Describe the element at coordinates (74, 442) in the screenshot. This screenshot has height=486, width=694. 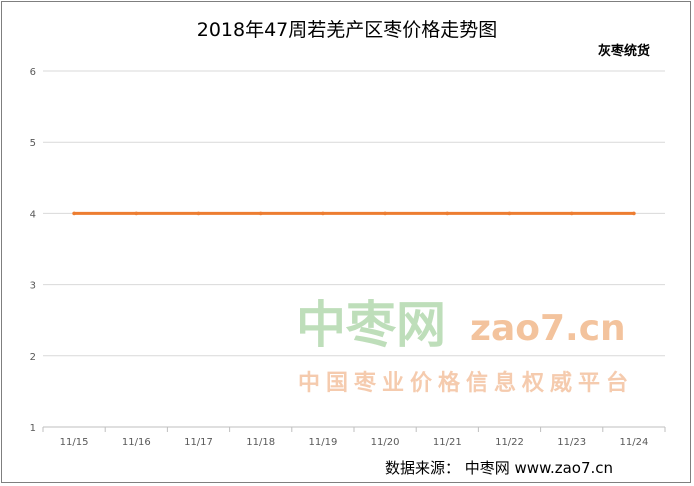
I see `x-tick-label-0: 11/15` at that location.